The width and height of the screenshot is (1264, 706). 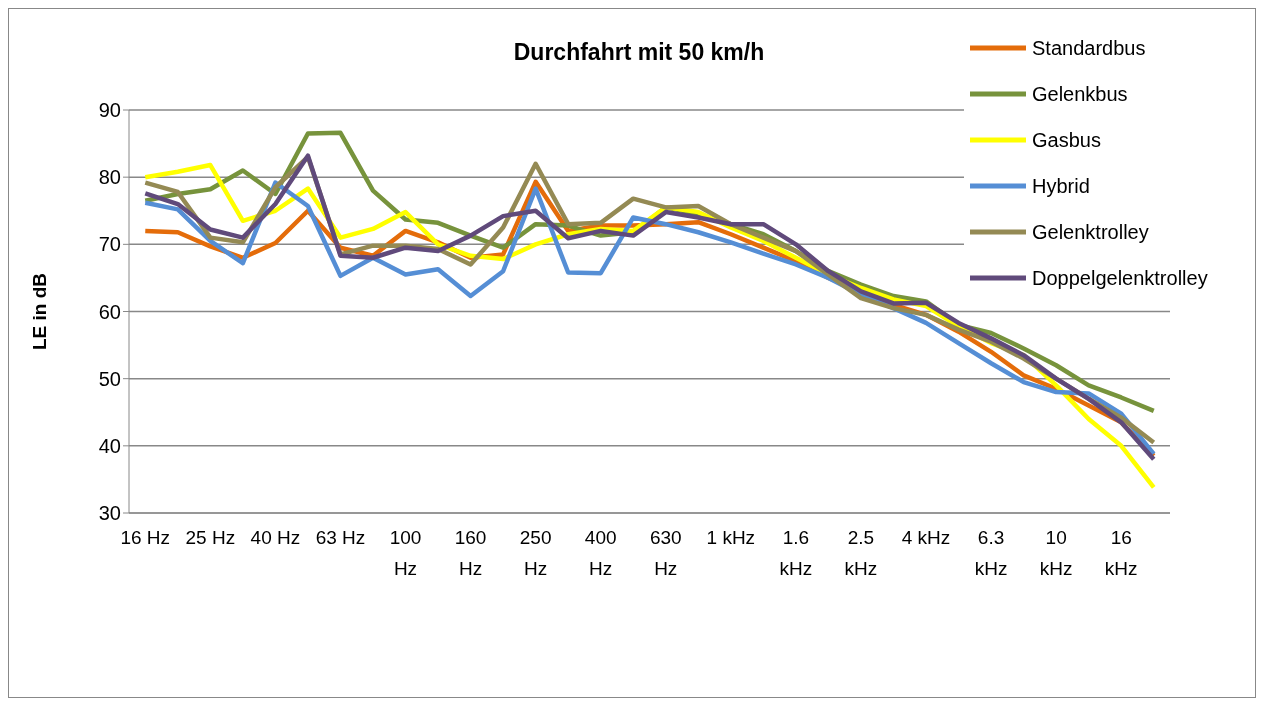 What do you see at coordinates (39, 311) in the screenshot?
I see `y-axis-title: LE in dB` at bounding box center [39, 311].